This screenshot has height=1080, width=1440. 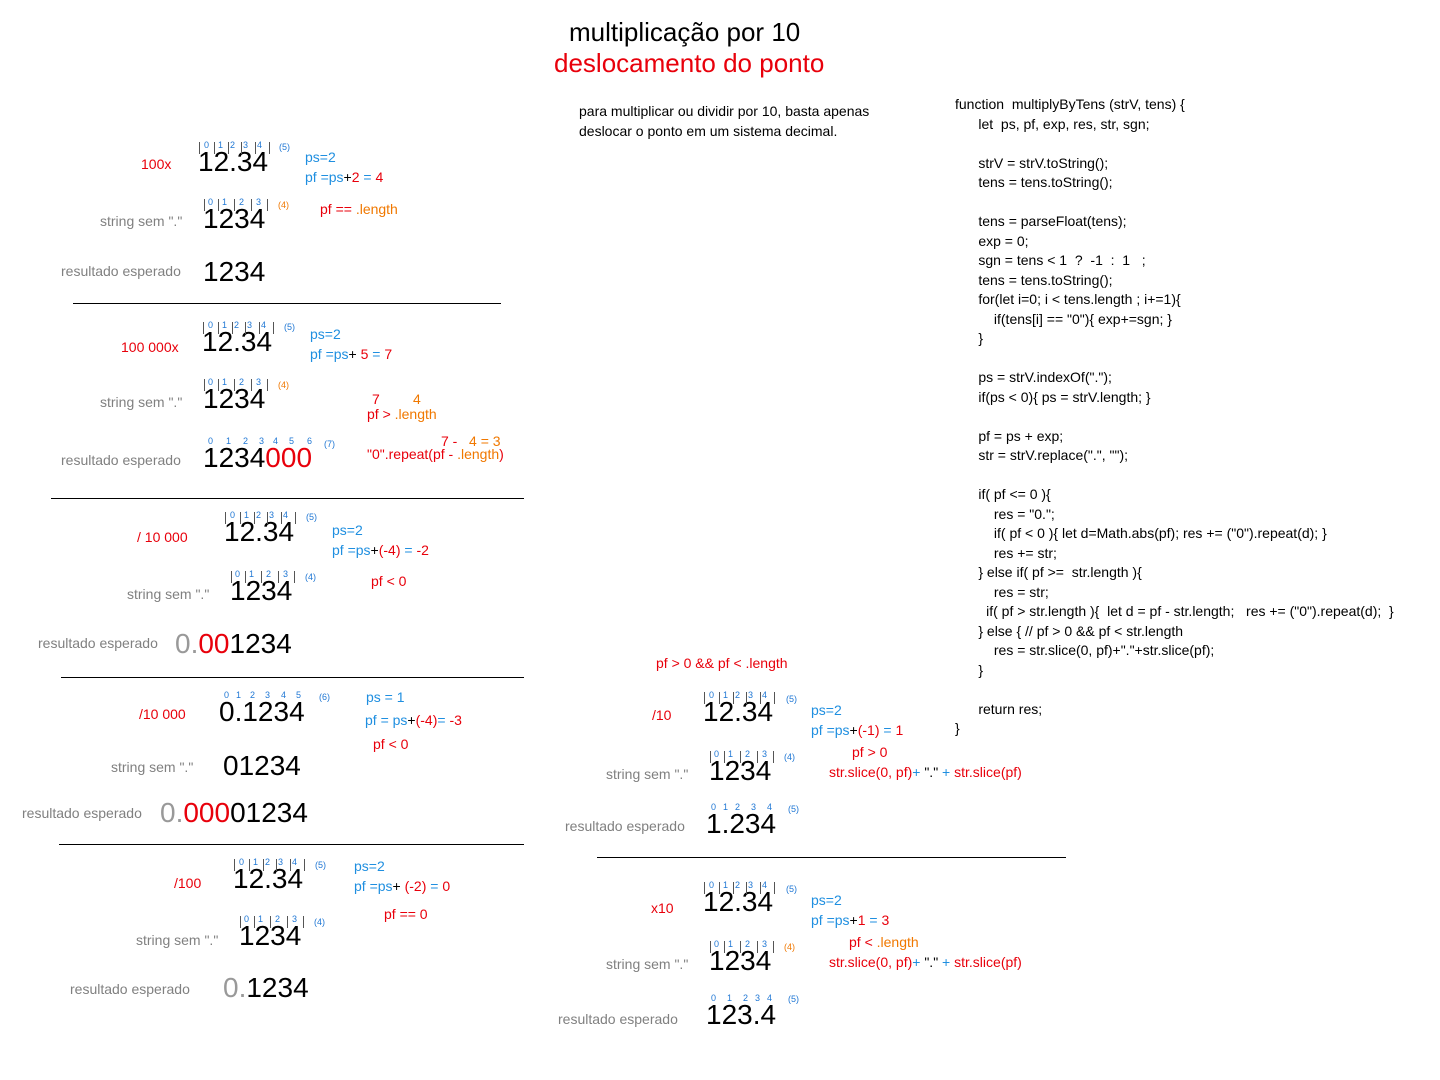 What do you see at coordinates (1174, 417) in the screenshot?
I see `code-line` at bounding box center [1174, 417].